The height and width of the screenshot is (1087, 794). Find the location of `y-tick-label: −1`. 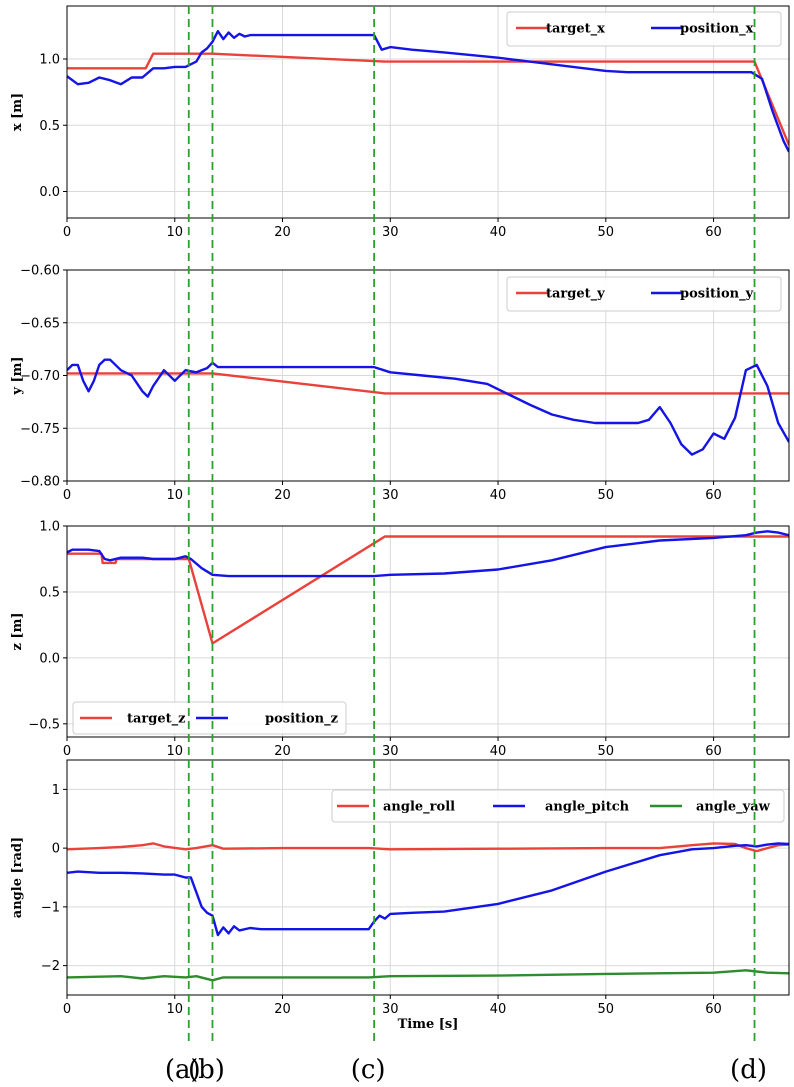

y-tick-label: −1 is located at coordinates (50, 907).